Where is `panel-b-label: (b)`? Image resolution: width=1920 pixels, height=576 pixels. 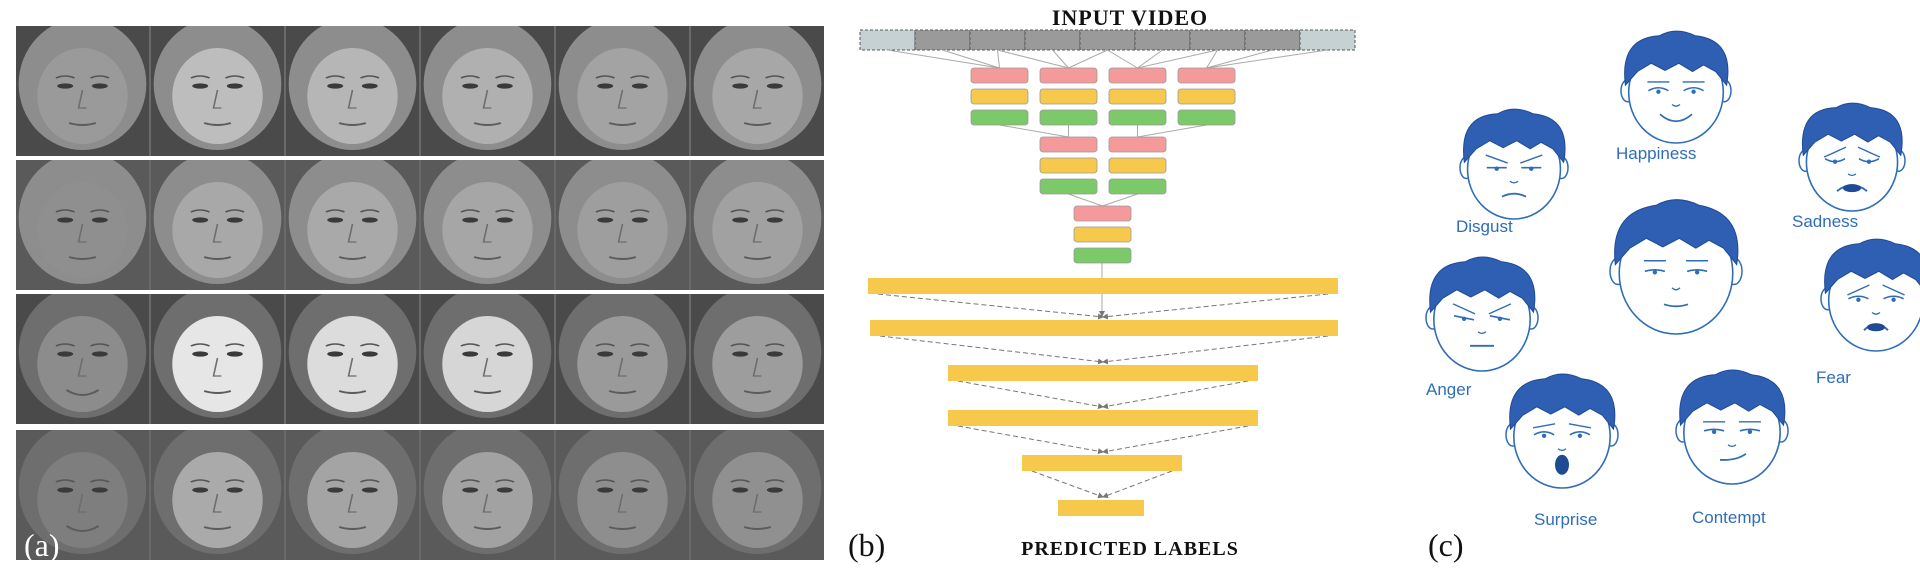
panel-b-label: (b) is located at coordinates (867, 545).